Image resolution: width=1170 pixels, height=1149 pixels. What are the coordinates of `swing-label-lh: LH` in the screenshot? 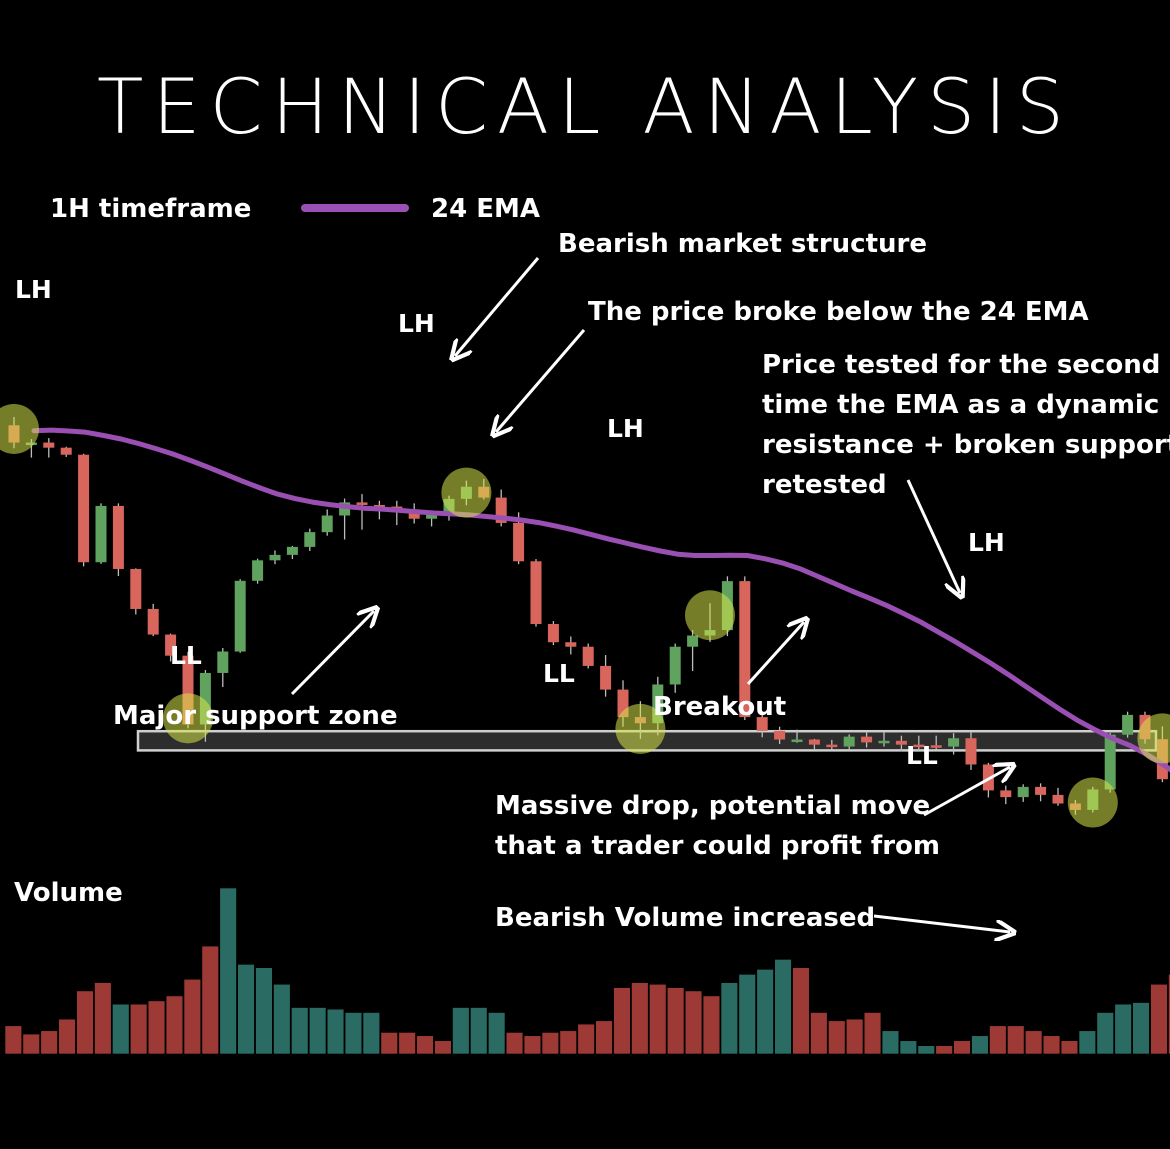 It's located at (33, 289).